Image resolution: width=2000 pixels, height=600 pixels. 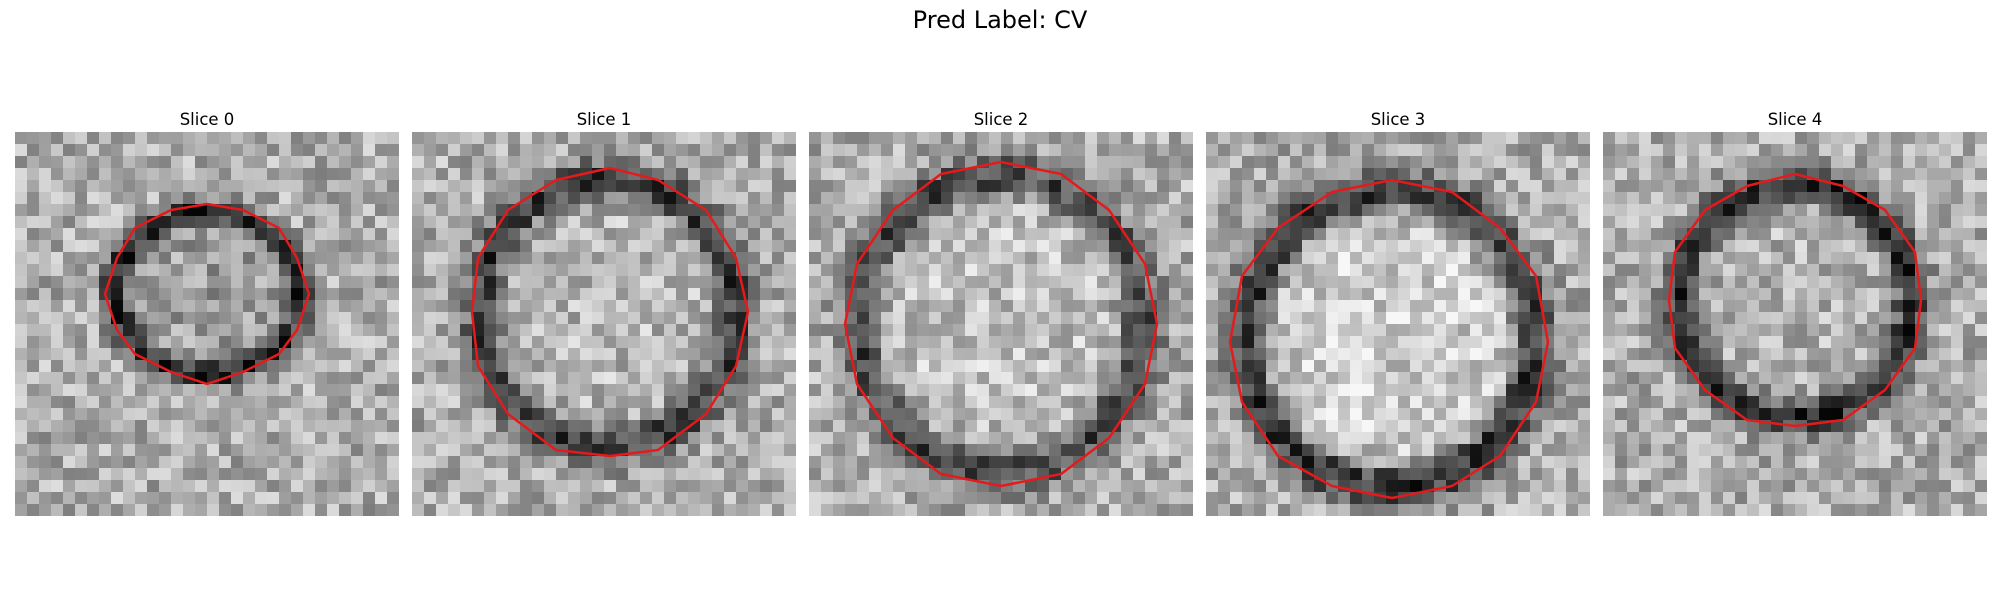 I want to click on slice-panel-0: Slice 0, so click(x=207, y=312).